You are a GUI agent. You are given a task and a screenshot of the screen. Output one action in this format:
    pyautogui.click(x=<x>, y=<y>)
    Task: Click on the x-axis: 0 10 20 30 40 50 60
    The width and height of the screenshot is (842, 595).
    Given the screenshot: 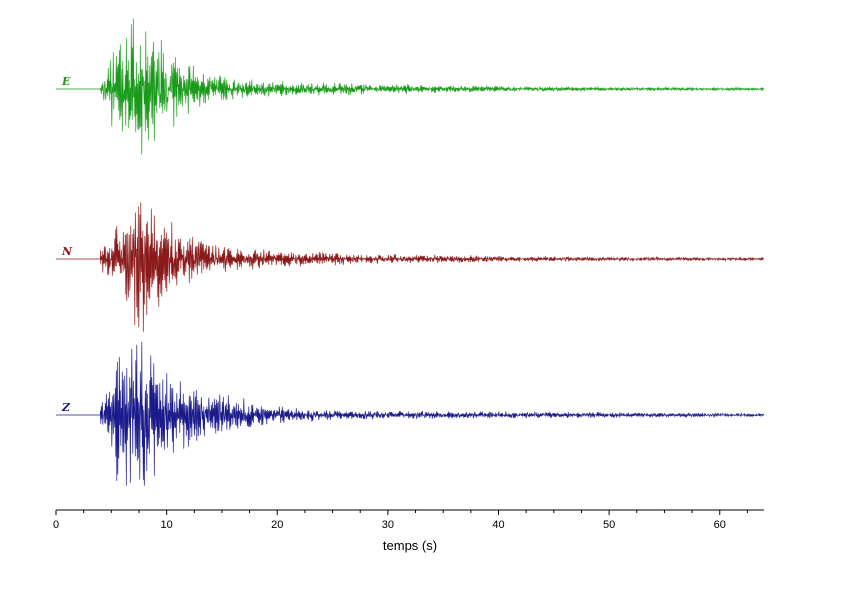 What is the action you would take?
    pyautogui.click(x=408, y=520)
    